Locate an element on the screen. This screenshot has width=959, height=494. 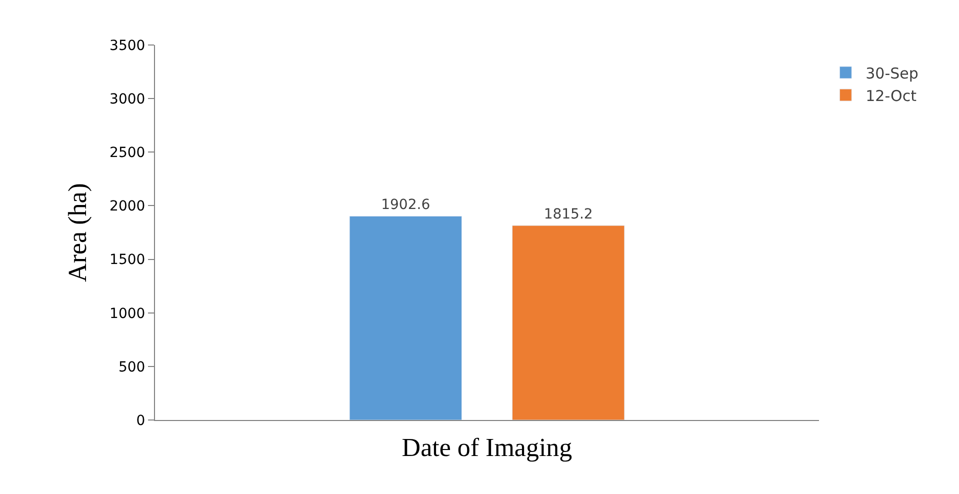
y-tick-label: 500 is located at coordinates (132, 367).